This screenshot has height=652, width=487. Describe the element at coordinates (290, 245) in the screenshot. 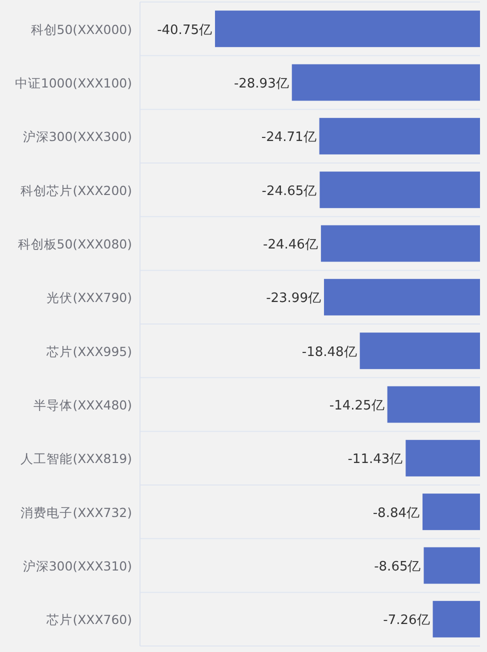

I see `data-label: -24.46亿` at that location.